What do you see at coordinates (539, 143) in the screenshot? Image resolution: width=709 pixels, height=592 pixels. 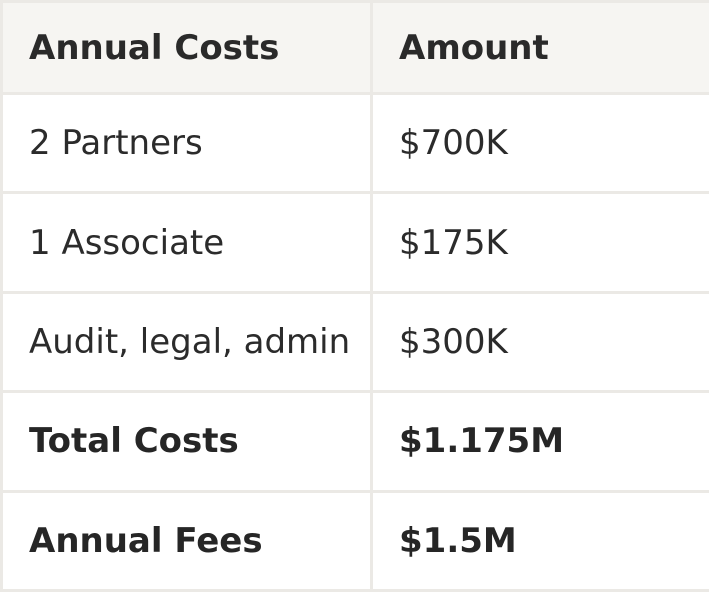 I see `row-amount: $700K` at bounding box center [539, 143].